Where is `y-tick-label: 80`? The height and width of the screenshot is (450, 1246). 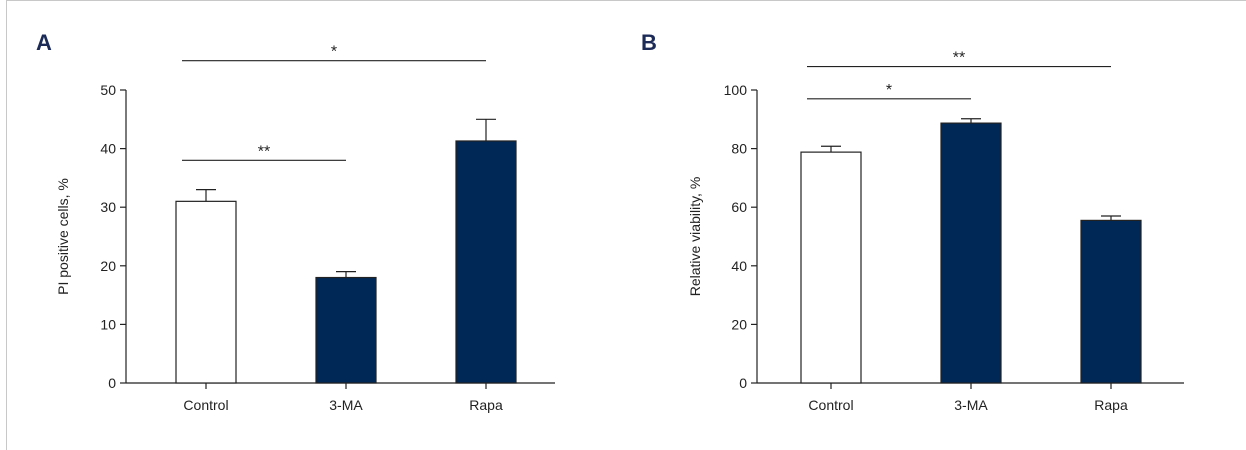
y-tick-label: 80 is located at coordinates (739, 149).